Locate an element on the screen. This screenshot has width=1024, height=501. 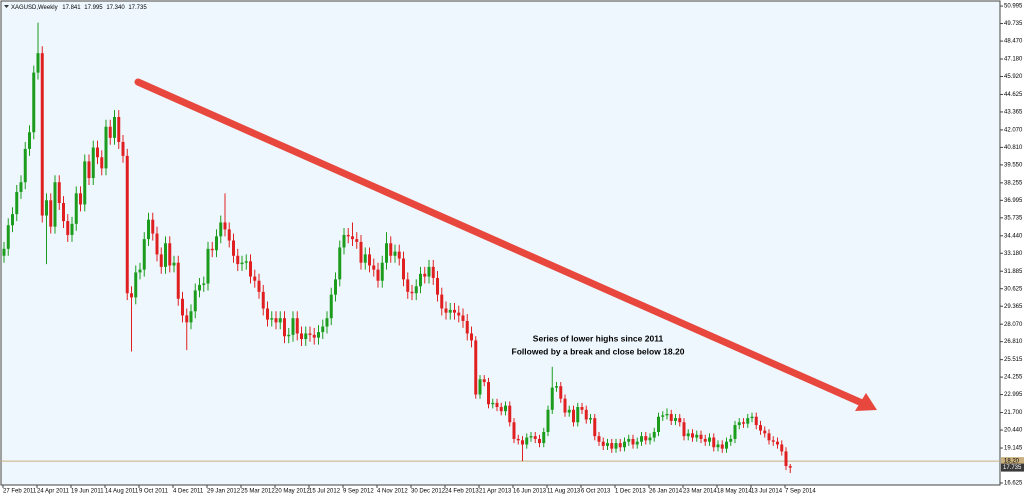
arrow-head is located at coordinates (866, 402).